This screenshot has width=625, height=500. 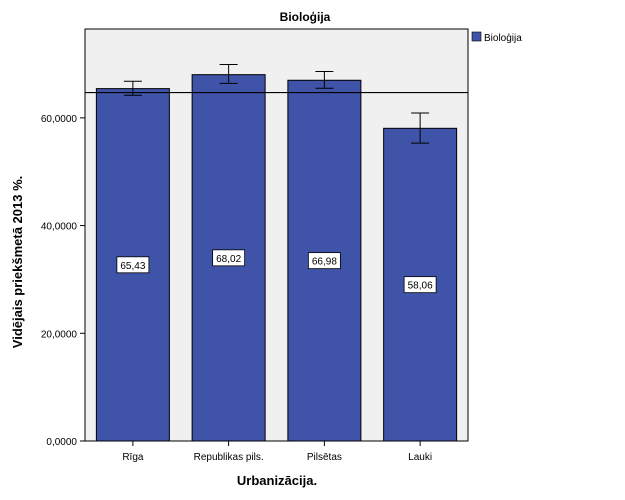 What do you see at coordinates (59, 227) in the screenshot?
I see `y-tick-label-2: 40,0000` at bounding box center [59, 227].